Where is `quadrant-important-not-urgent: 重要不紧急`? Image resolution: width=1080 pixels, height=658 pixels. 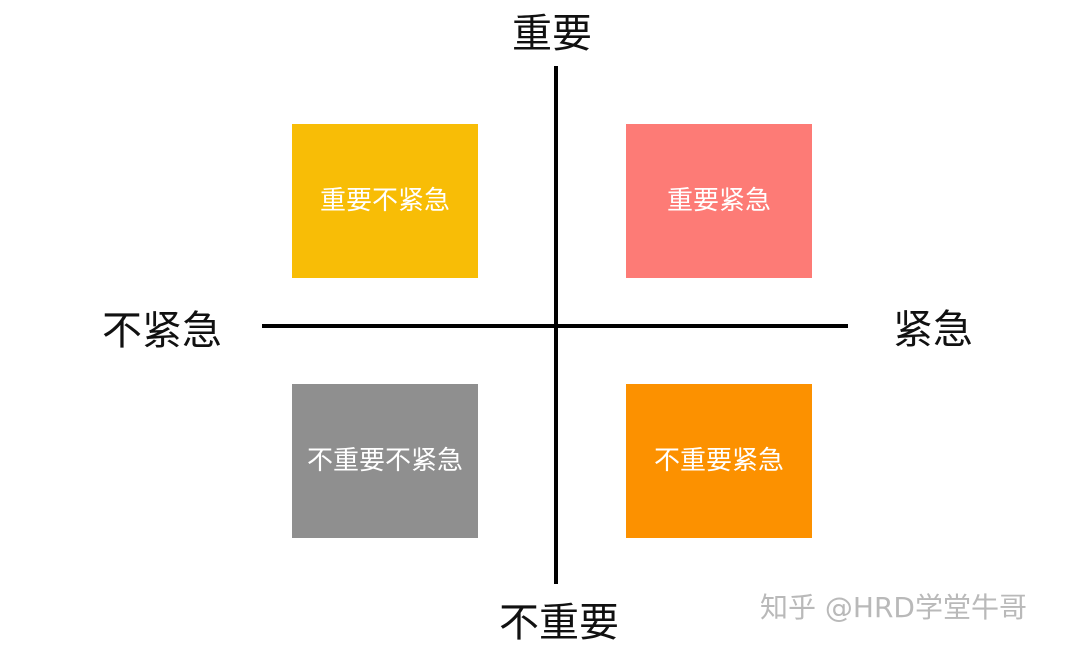
quadrant-important-not-urgent: 重要不紧急 is located at coordinates (385, 201).